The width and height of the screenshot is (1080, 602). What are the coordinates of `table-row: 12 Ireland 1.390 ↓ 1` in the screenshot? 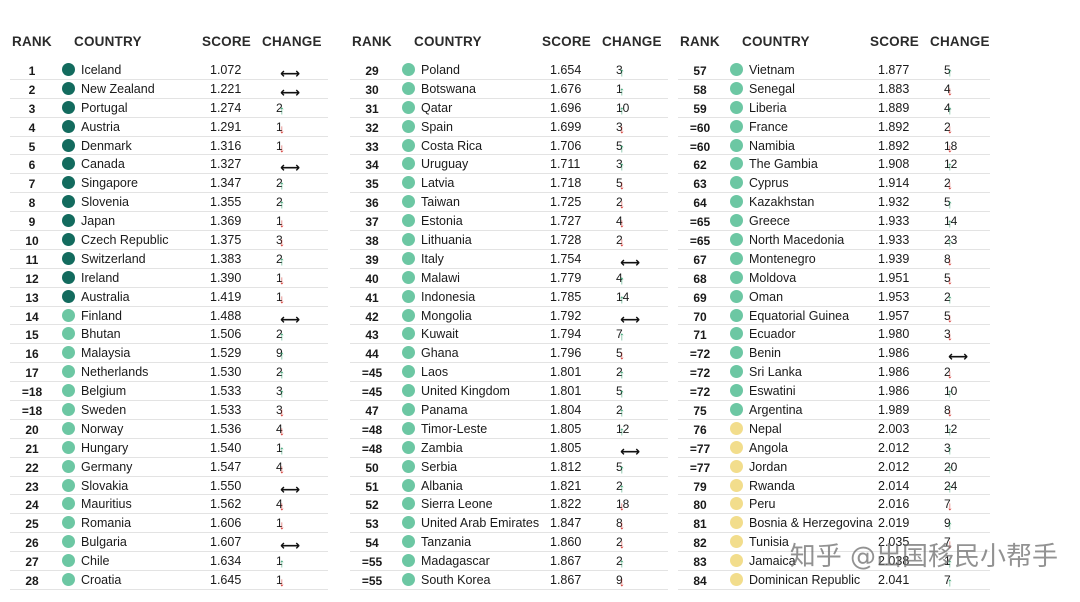 It's located at (169, 278).